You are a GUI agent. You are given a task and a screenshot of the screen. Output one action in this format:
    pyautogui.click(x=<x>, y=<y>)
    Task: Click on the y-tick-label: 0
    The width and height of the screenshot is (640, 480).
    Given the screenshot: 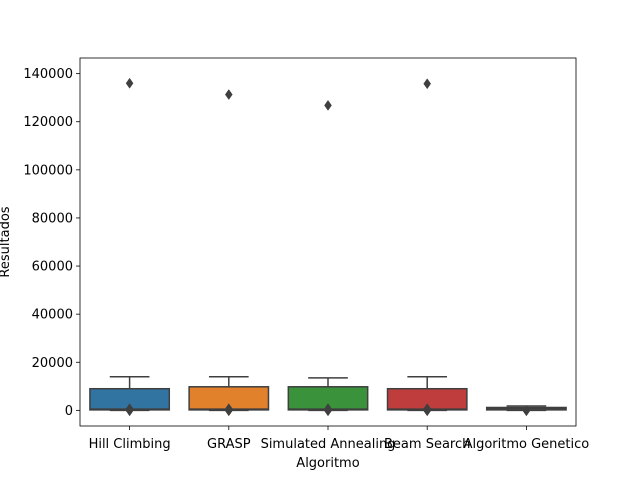 What is the action you would take?
    pyautogui.click(x=69, y=411)
    